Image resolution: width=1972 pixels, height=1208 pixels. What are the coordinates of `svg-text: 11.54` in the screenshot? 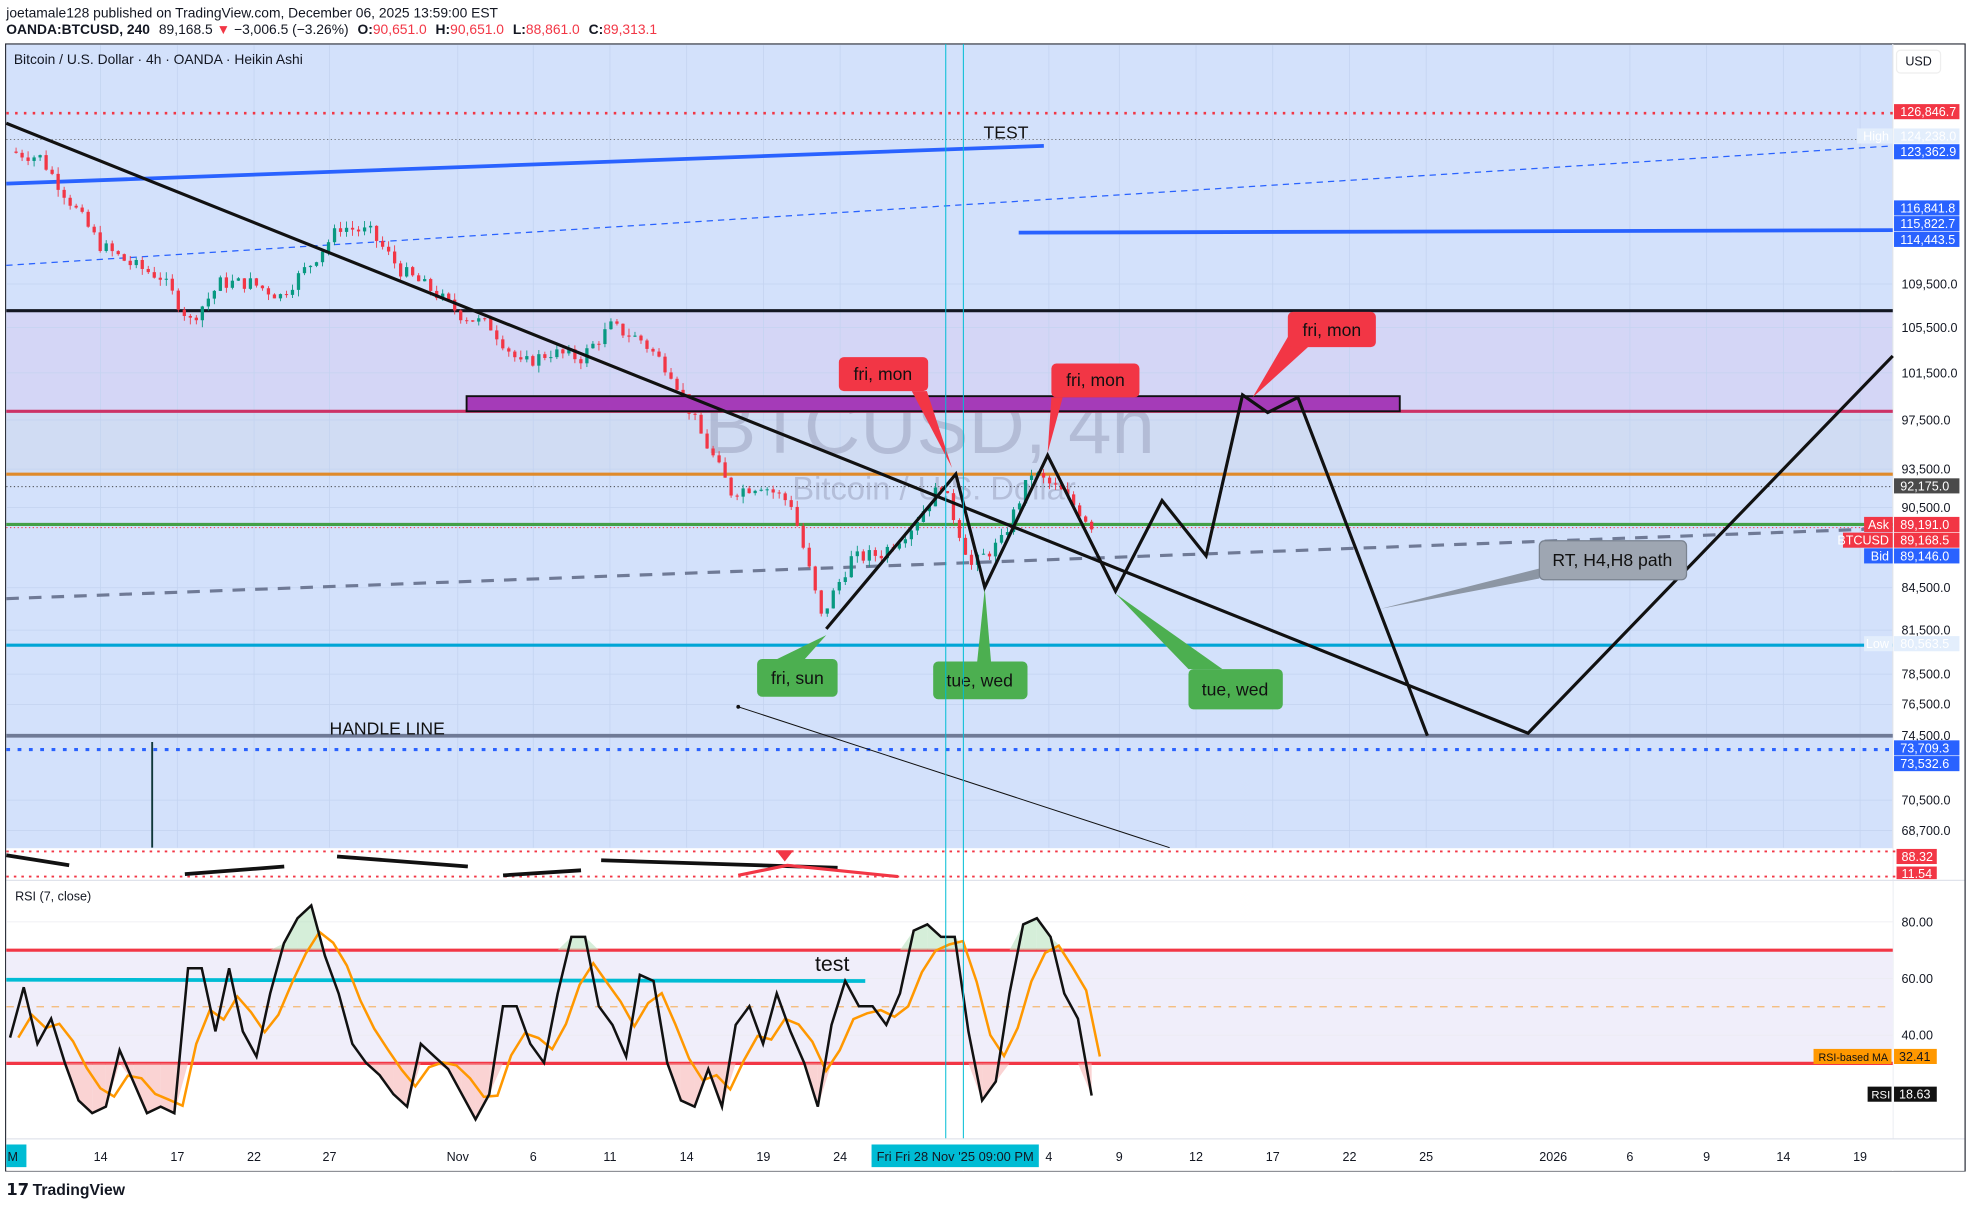 It's located at (1917, 874).